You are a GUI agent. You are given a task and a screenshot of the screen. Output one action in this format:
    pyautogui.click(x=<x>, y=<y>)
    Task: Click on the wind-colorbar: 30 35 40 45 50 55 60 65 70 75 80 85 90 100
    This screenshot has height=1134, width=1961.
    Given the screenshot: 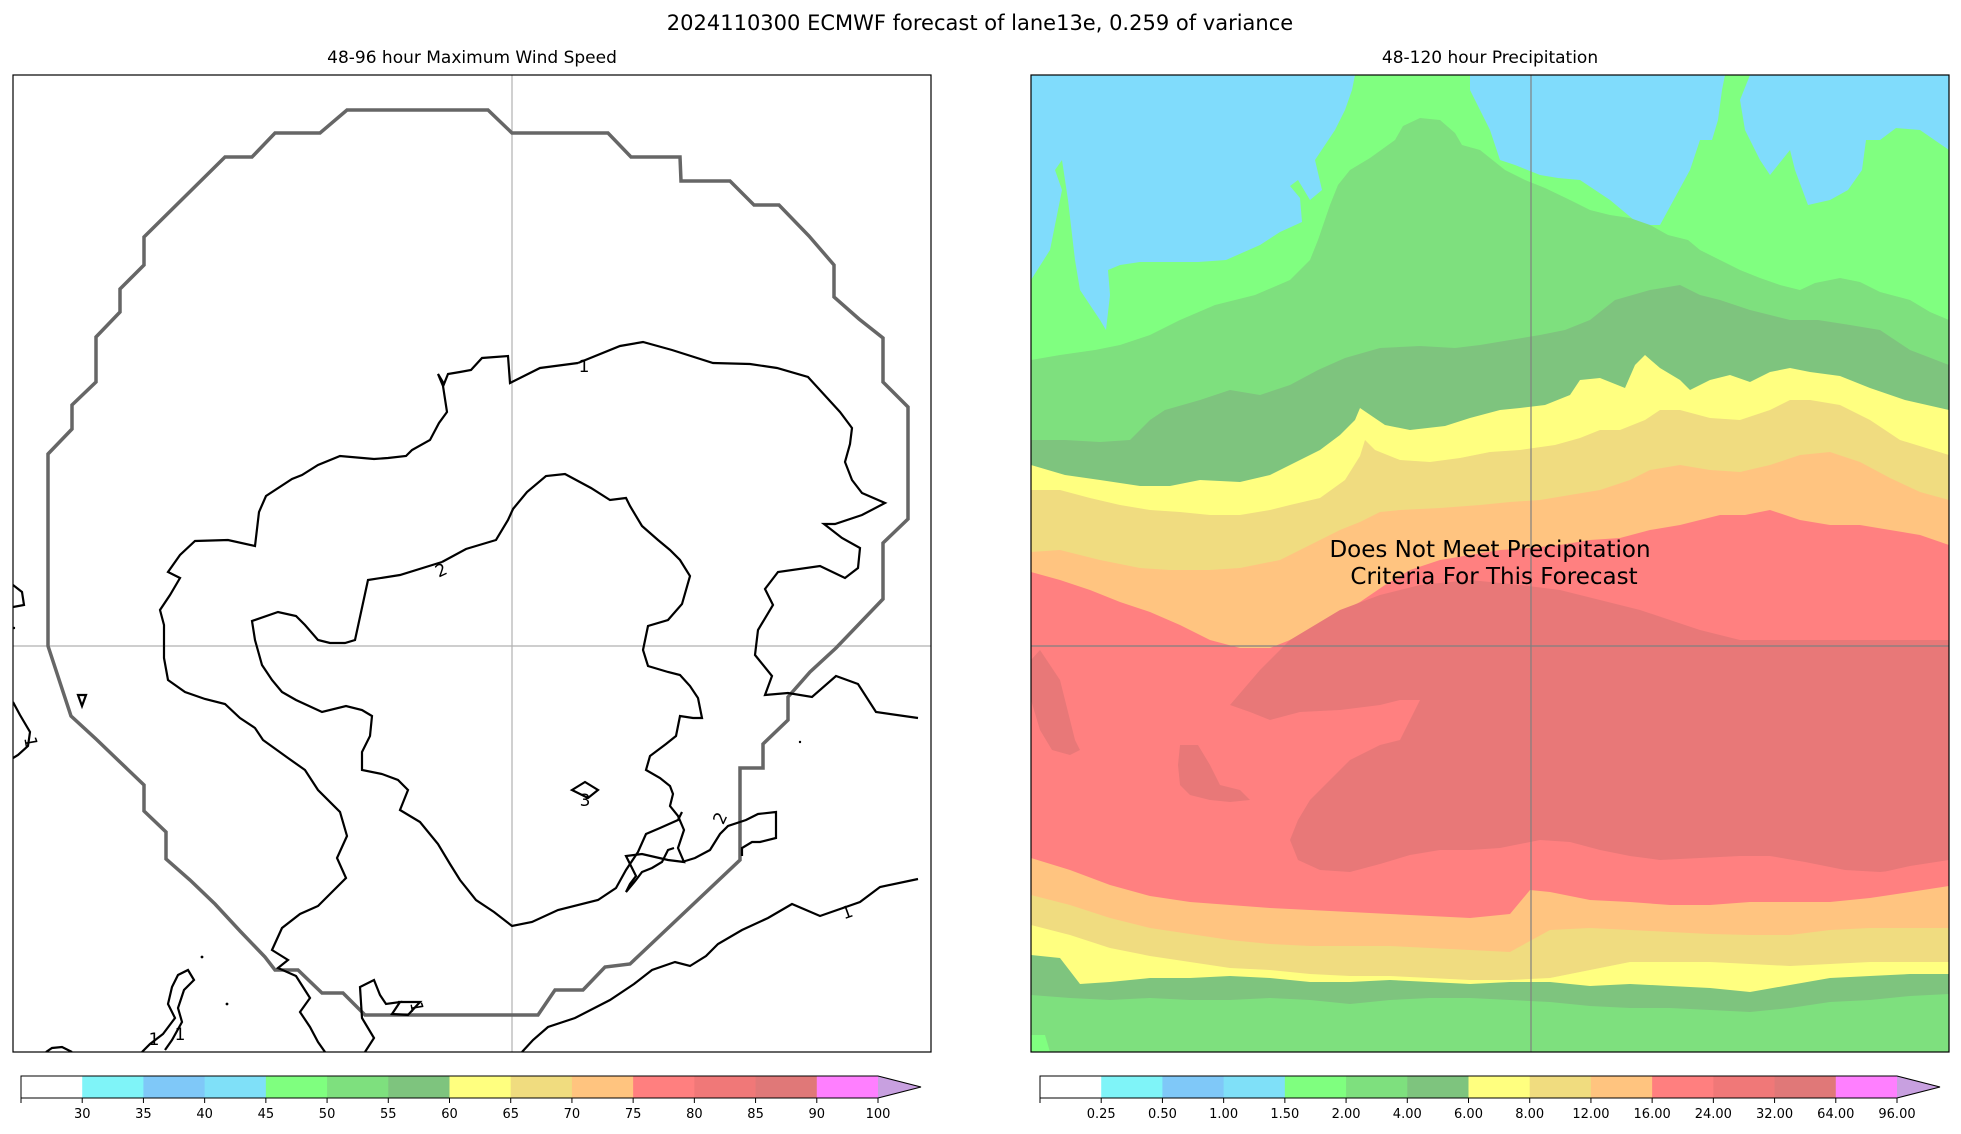 What is the action you would take?
    pyautogui.click(x=471, y=1098)
    